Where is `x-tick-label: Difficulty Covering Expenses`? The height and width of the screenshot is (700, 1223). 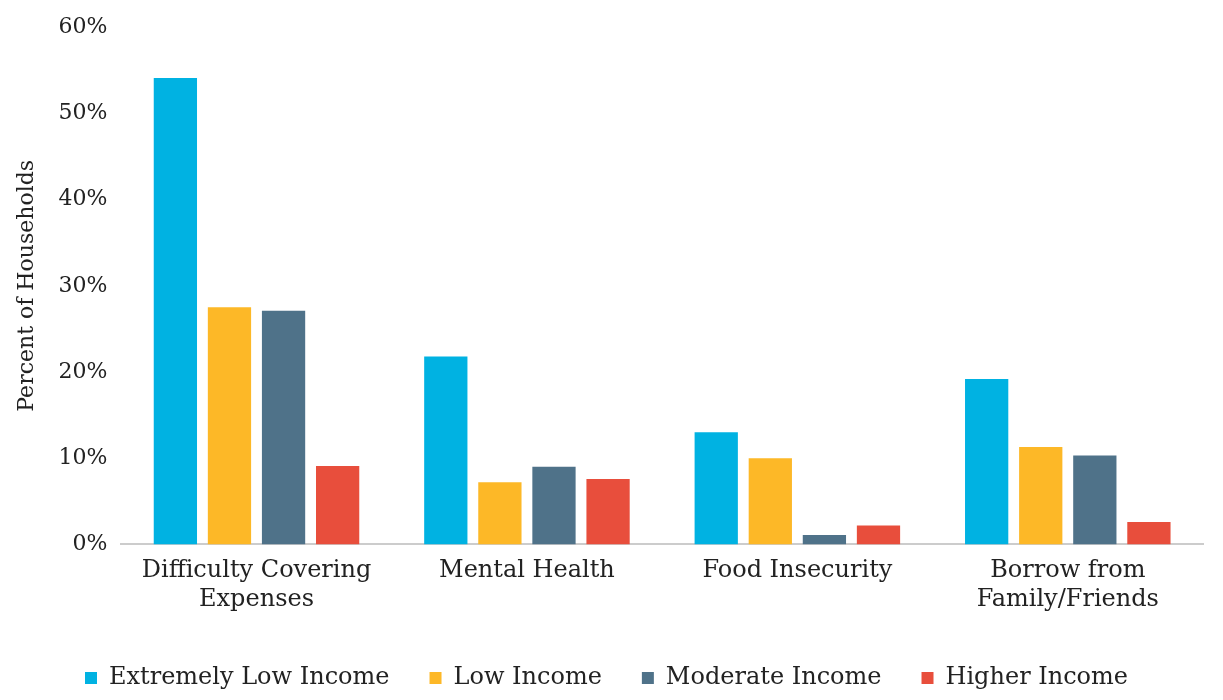 x-tick-label: Difficulty Covering Expenses is located at coordinates (256, 583).